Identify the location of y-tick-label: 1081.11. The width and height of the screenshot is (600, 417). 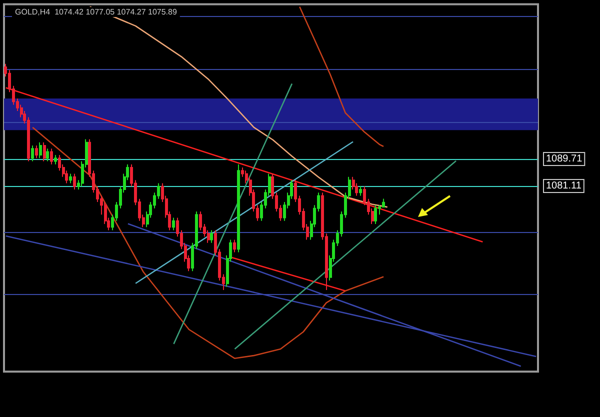
(564, 186).